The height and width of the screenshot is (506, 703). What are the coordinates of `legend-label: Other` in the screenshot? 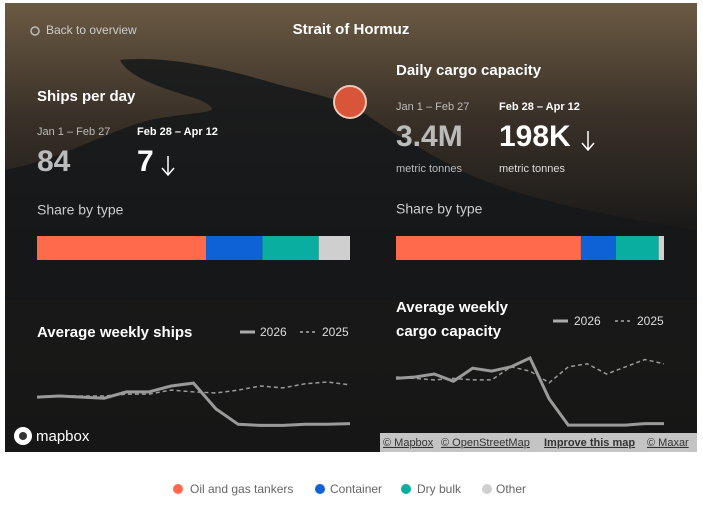 It's located at (511, 489).